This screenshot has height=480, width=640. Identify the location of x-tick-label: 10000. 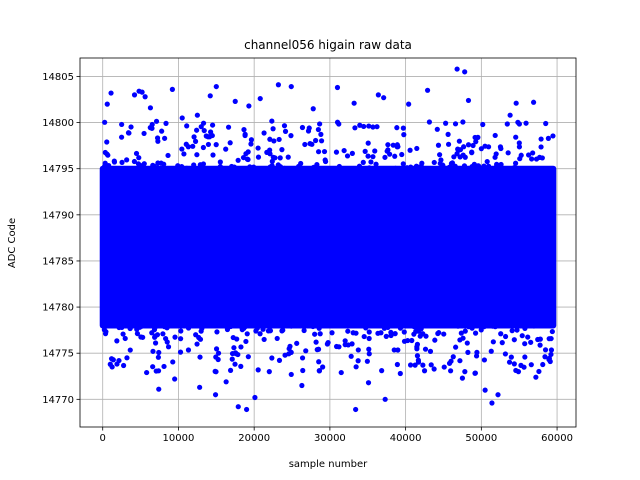
(179, 438).